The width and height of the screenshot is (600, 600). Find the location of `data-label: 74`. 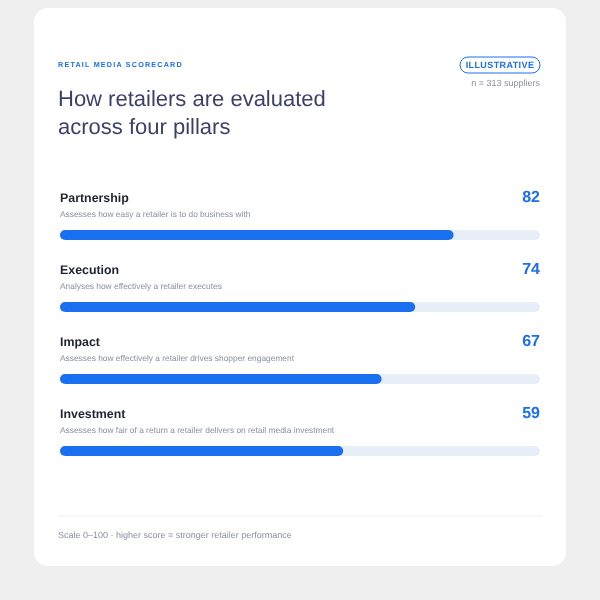

data-label: 74 is located at coordinates (532, 269).